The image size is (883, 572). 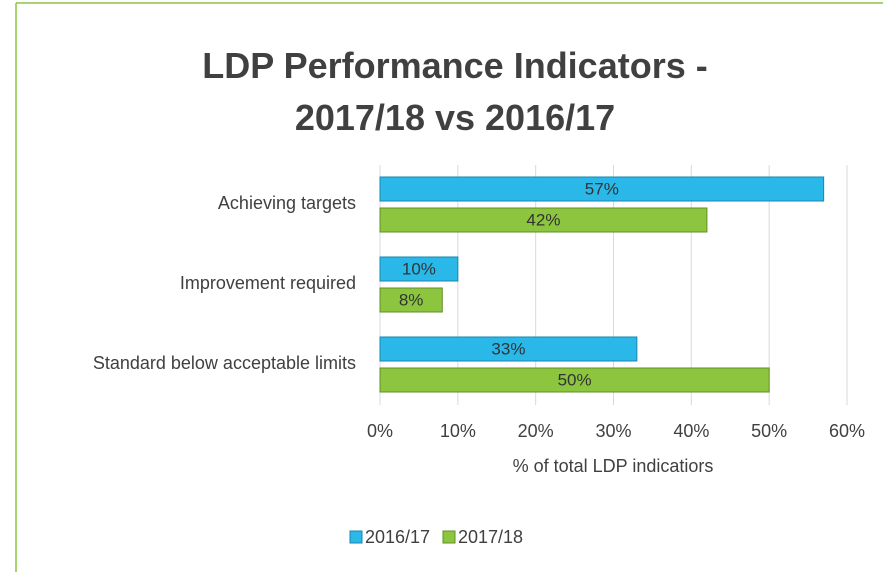 I want to click on legend-label: 2016/17, so click(x=397, y=537).